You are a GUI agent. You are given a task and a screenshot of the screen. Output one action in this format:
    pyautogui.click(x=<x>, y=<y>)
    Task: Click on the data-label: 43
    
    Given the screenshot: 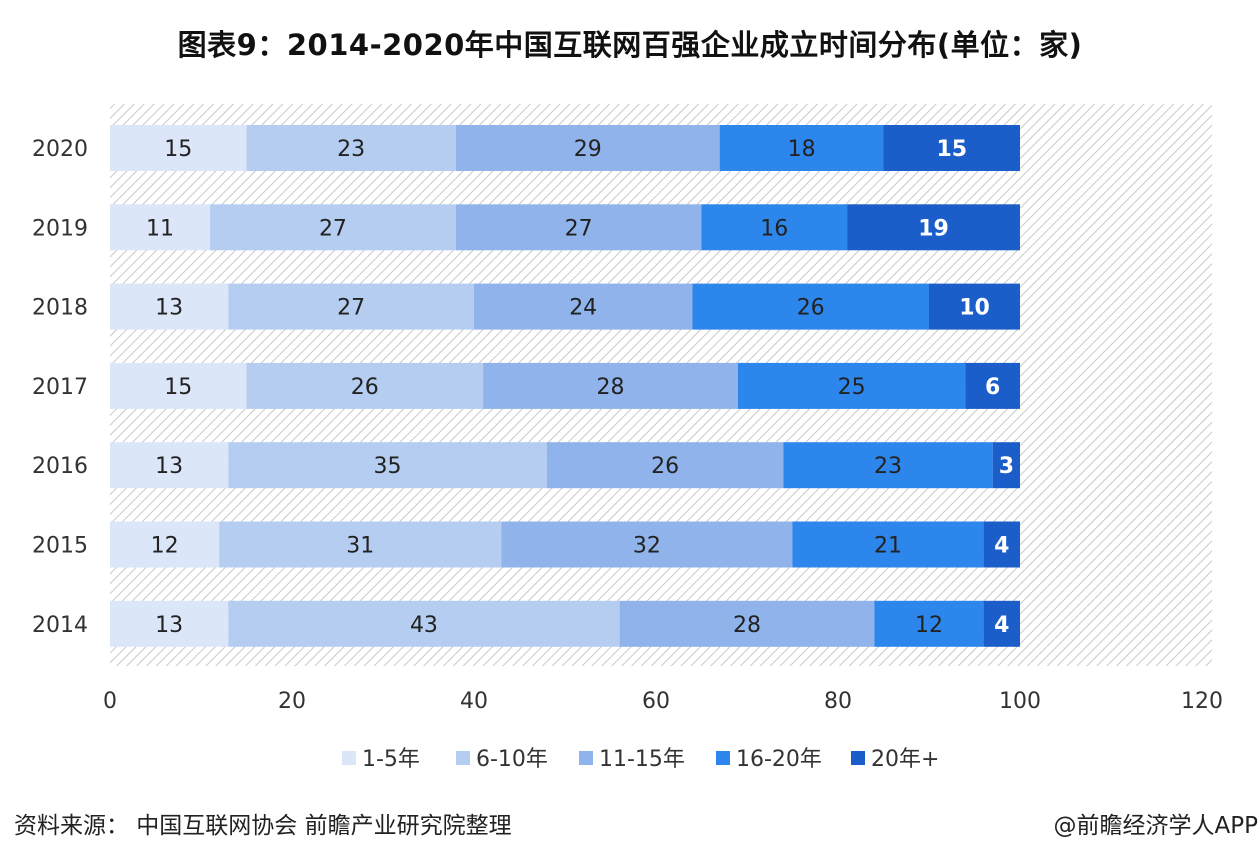 What is the action you would take?
    pyautogui.click(x=424, y=625)
    